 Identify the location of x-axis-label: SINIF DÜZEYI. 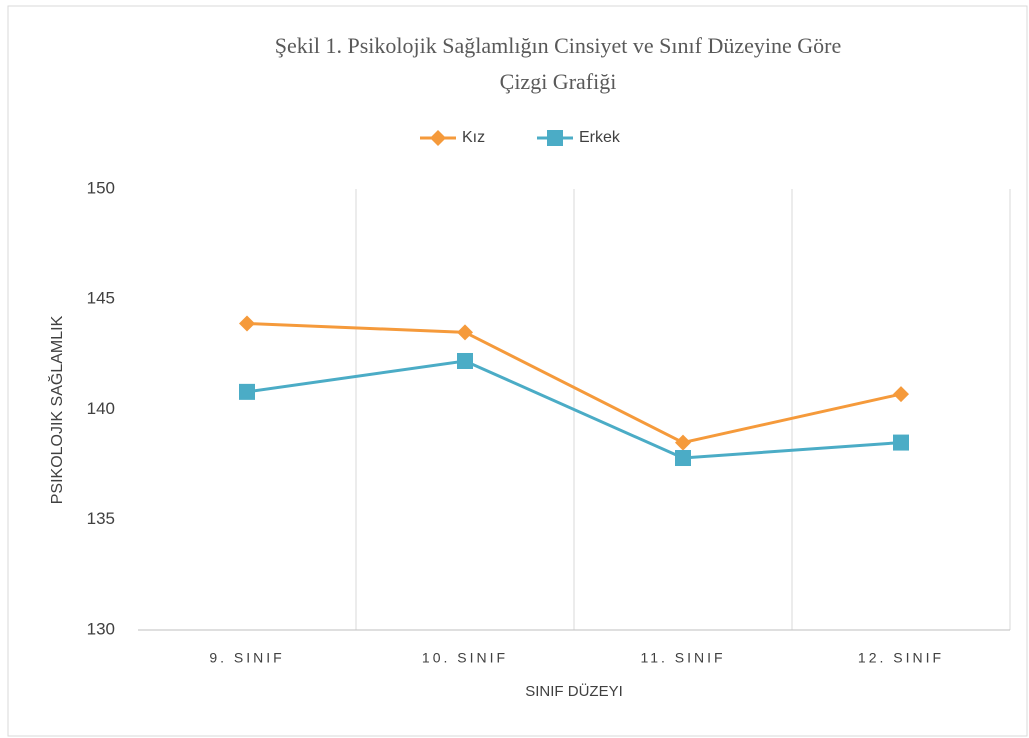
(574, 691).